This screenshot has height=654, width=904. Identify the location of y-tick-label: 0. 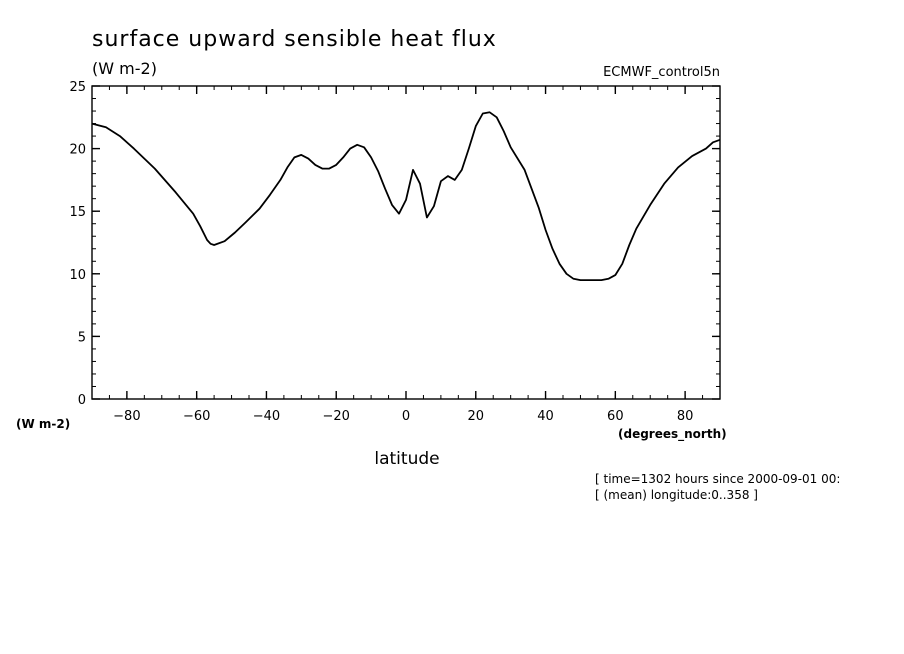
(82, 400).